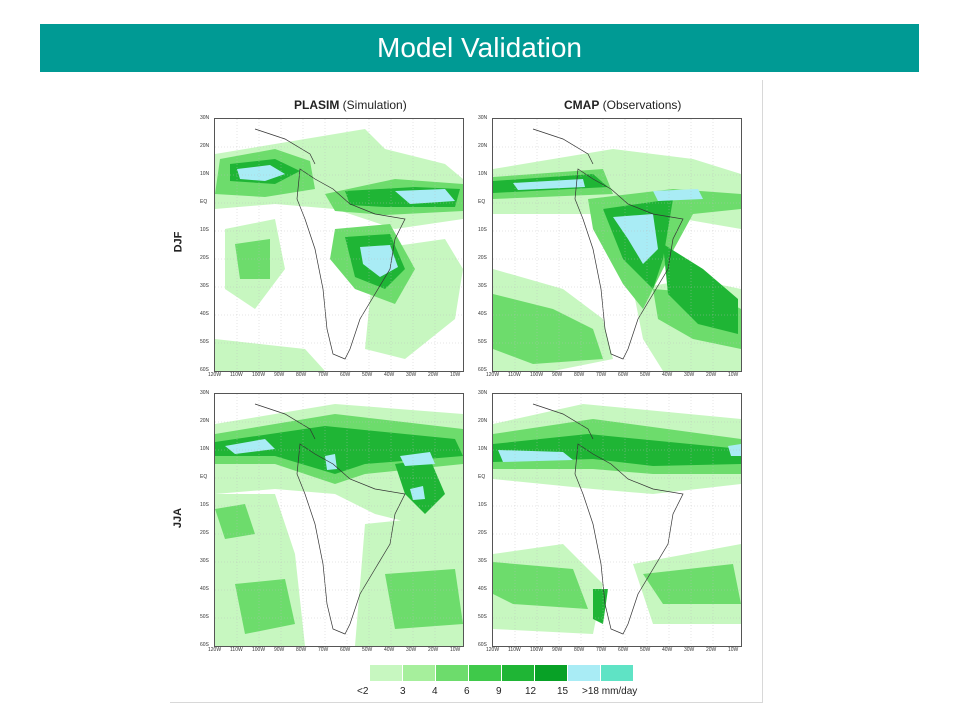 The height and width of the screenshot is (720, 960). What do you see at coordinates (339, 245) in the screenshot?
I see `map-panel-plasim-djf` at bounding box center [339, 245].